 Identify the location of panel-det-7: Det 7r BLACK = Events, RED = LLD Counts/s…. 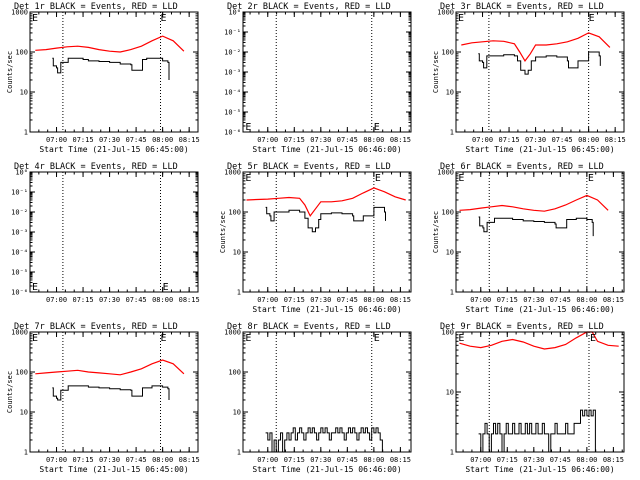
(103, 398).